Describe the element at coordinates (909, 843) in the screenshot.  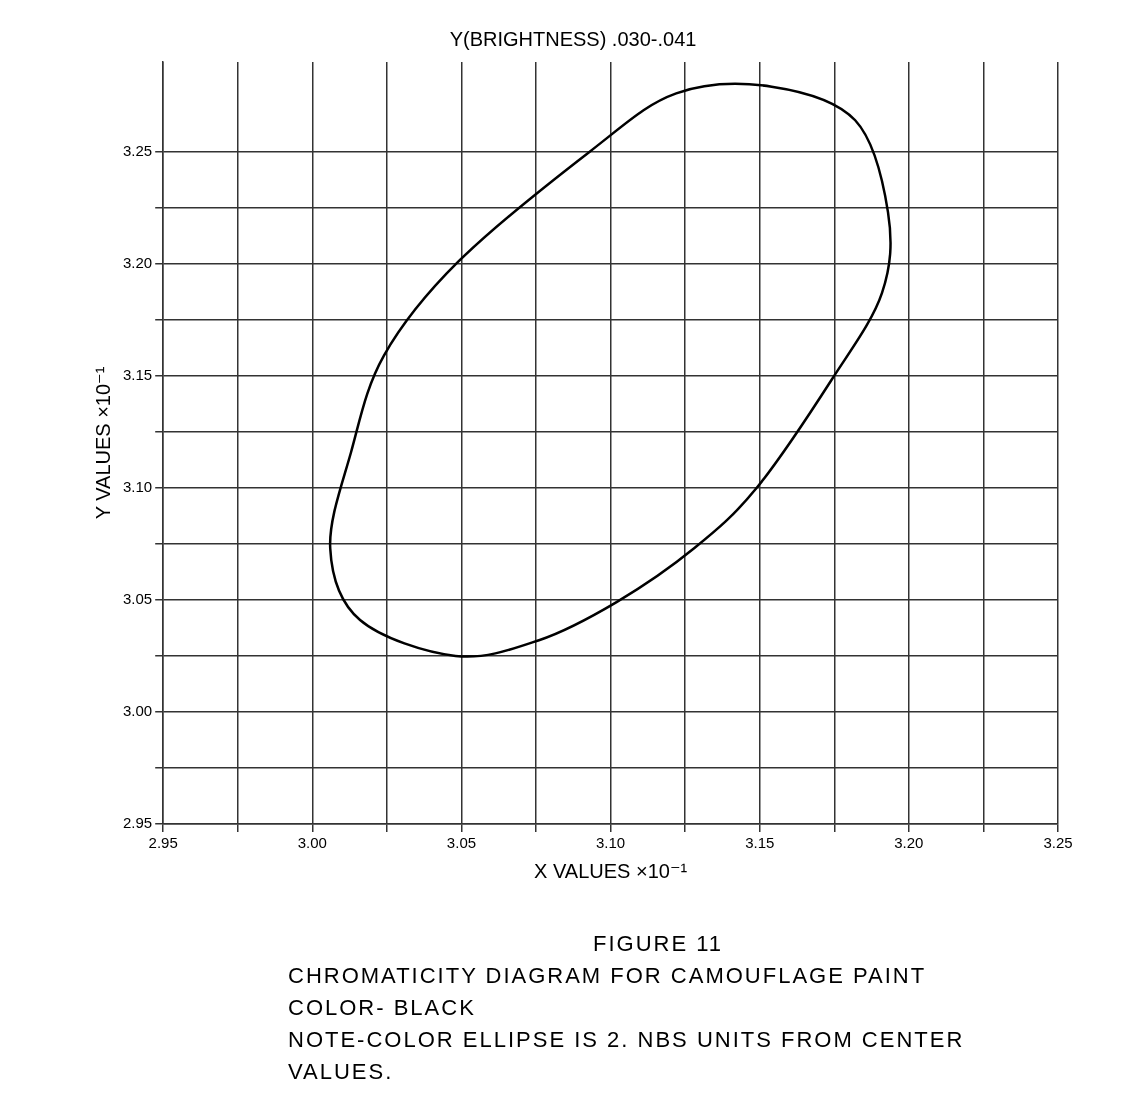
I see `x-tick-label: 3.20` at that location.